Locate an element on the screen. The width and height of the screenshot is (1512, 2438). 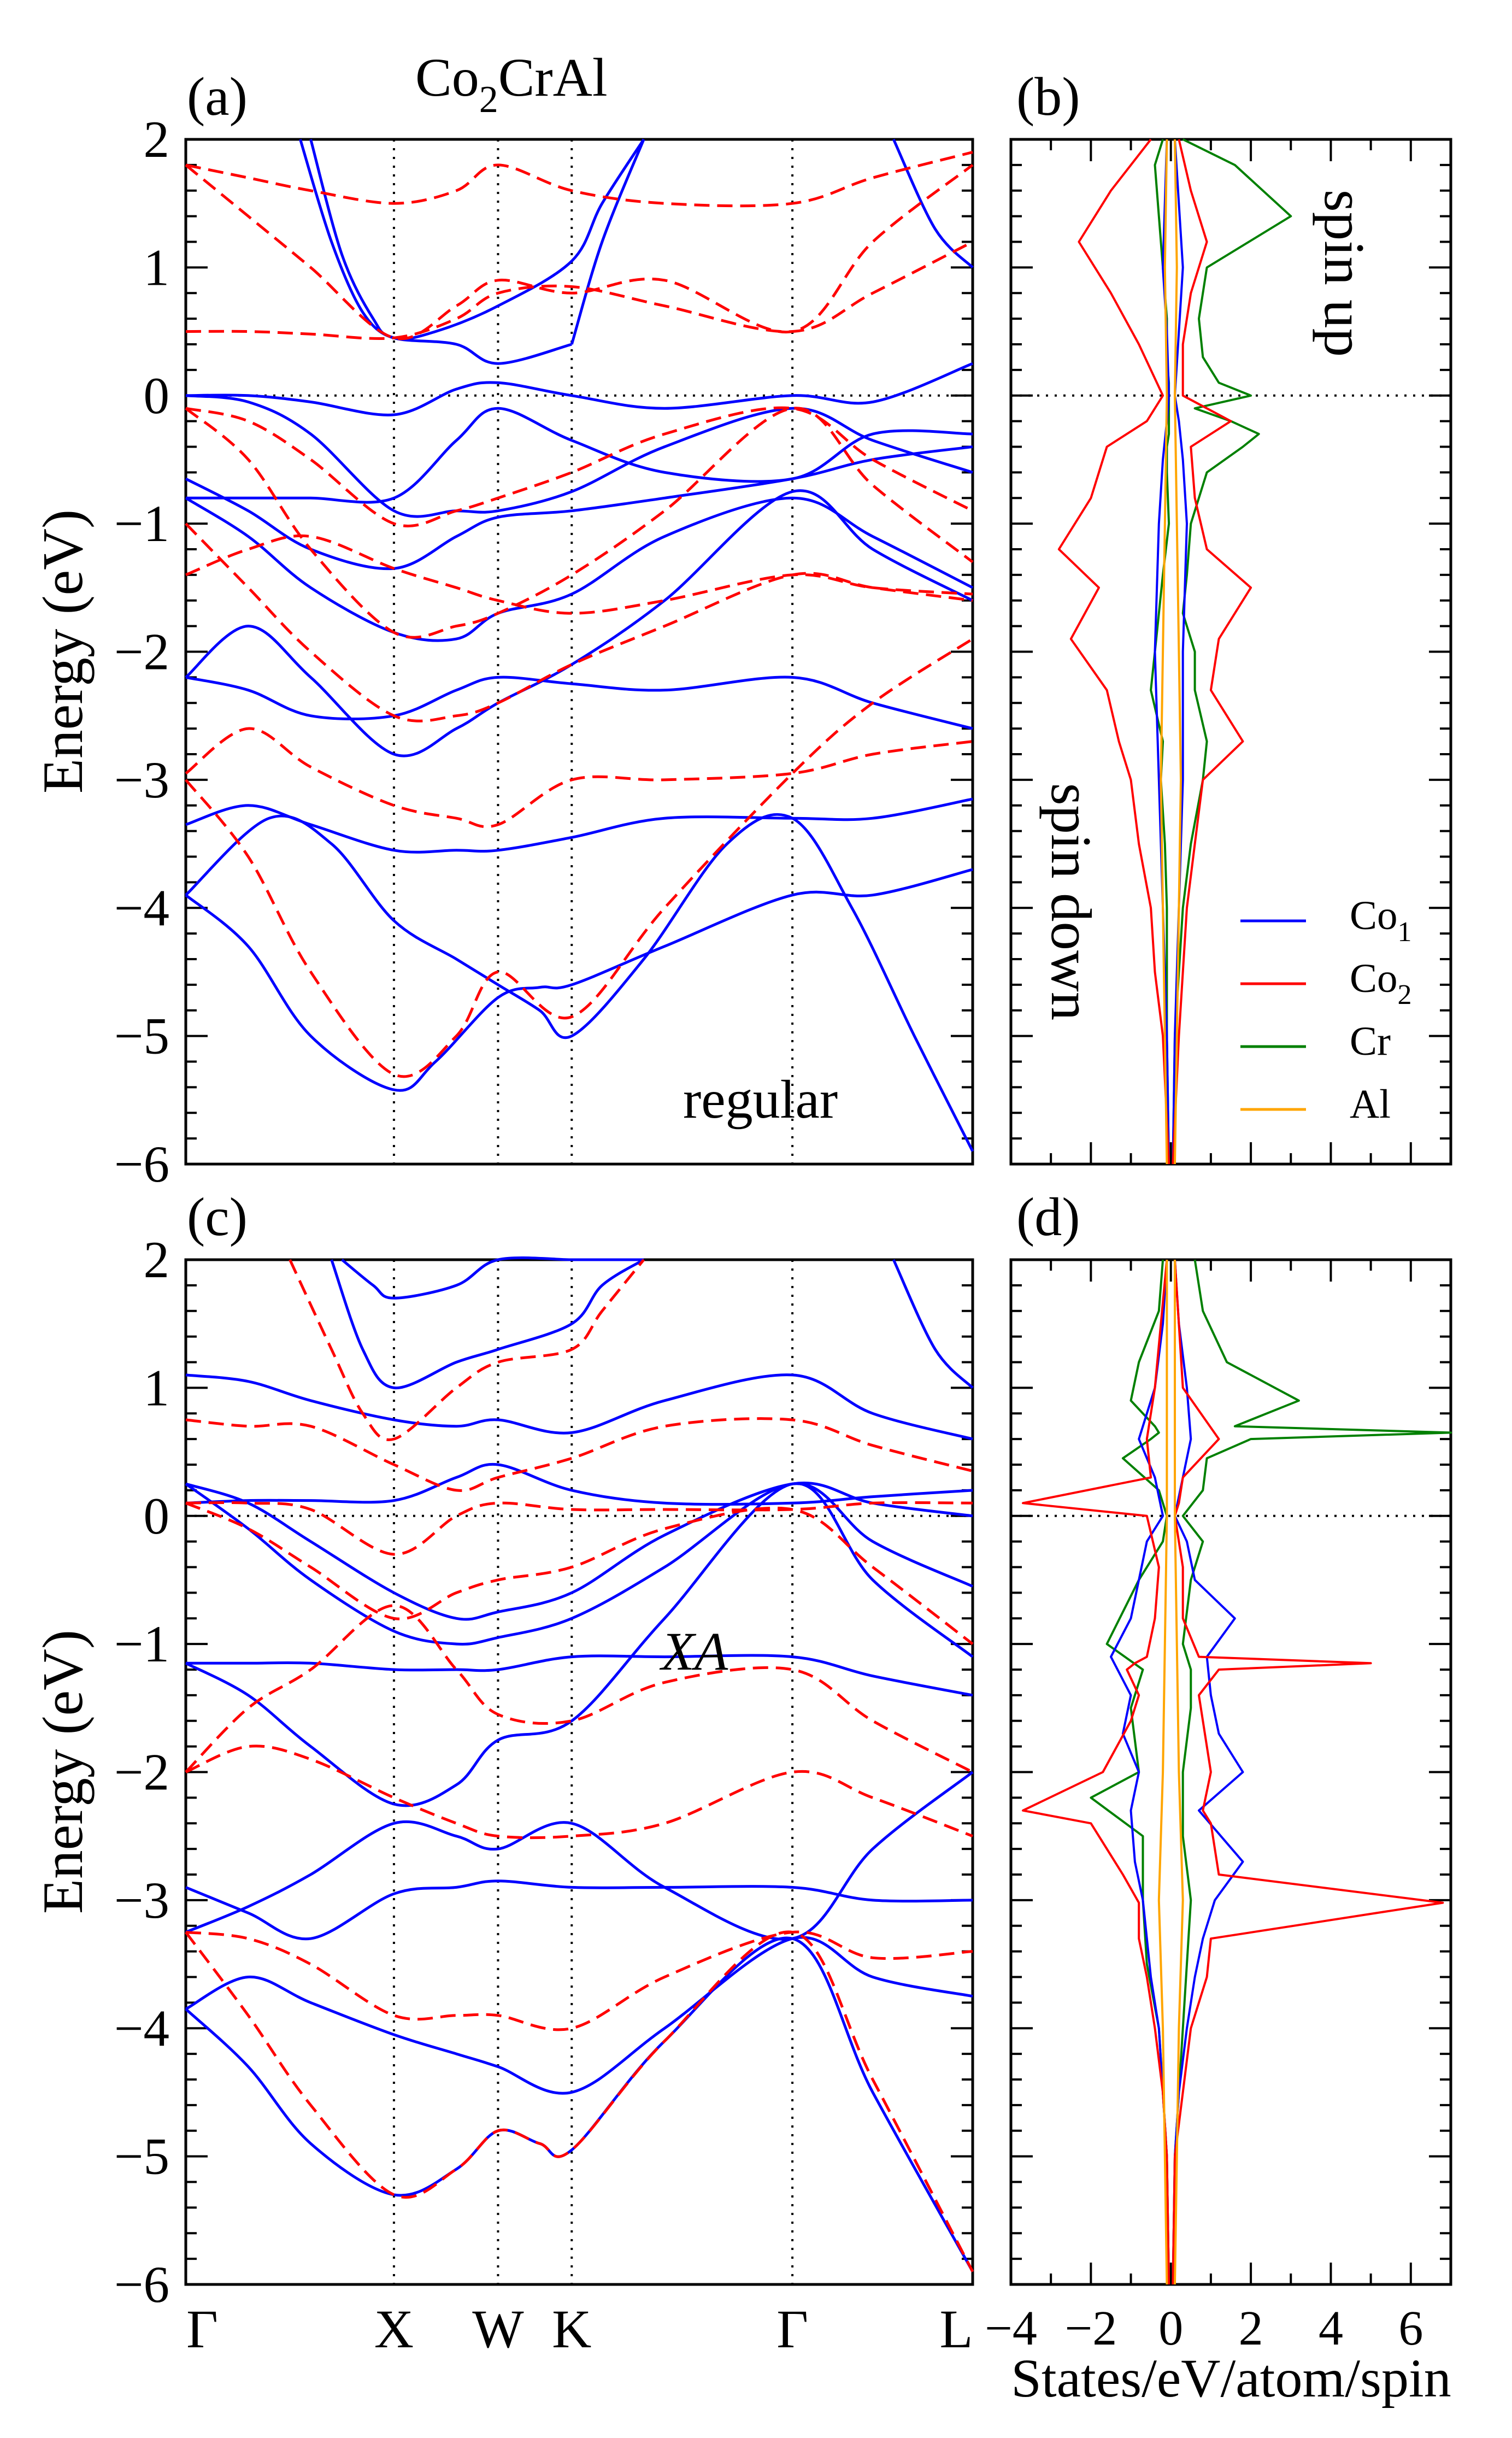
dos-legend: Co1 Co2 Cr Al is located at coordinates (1326, 1010).